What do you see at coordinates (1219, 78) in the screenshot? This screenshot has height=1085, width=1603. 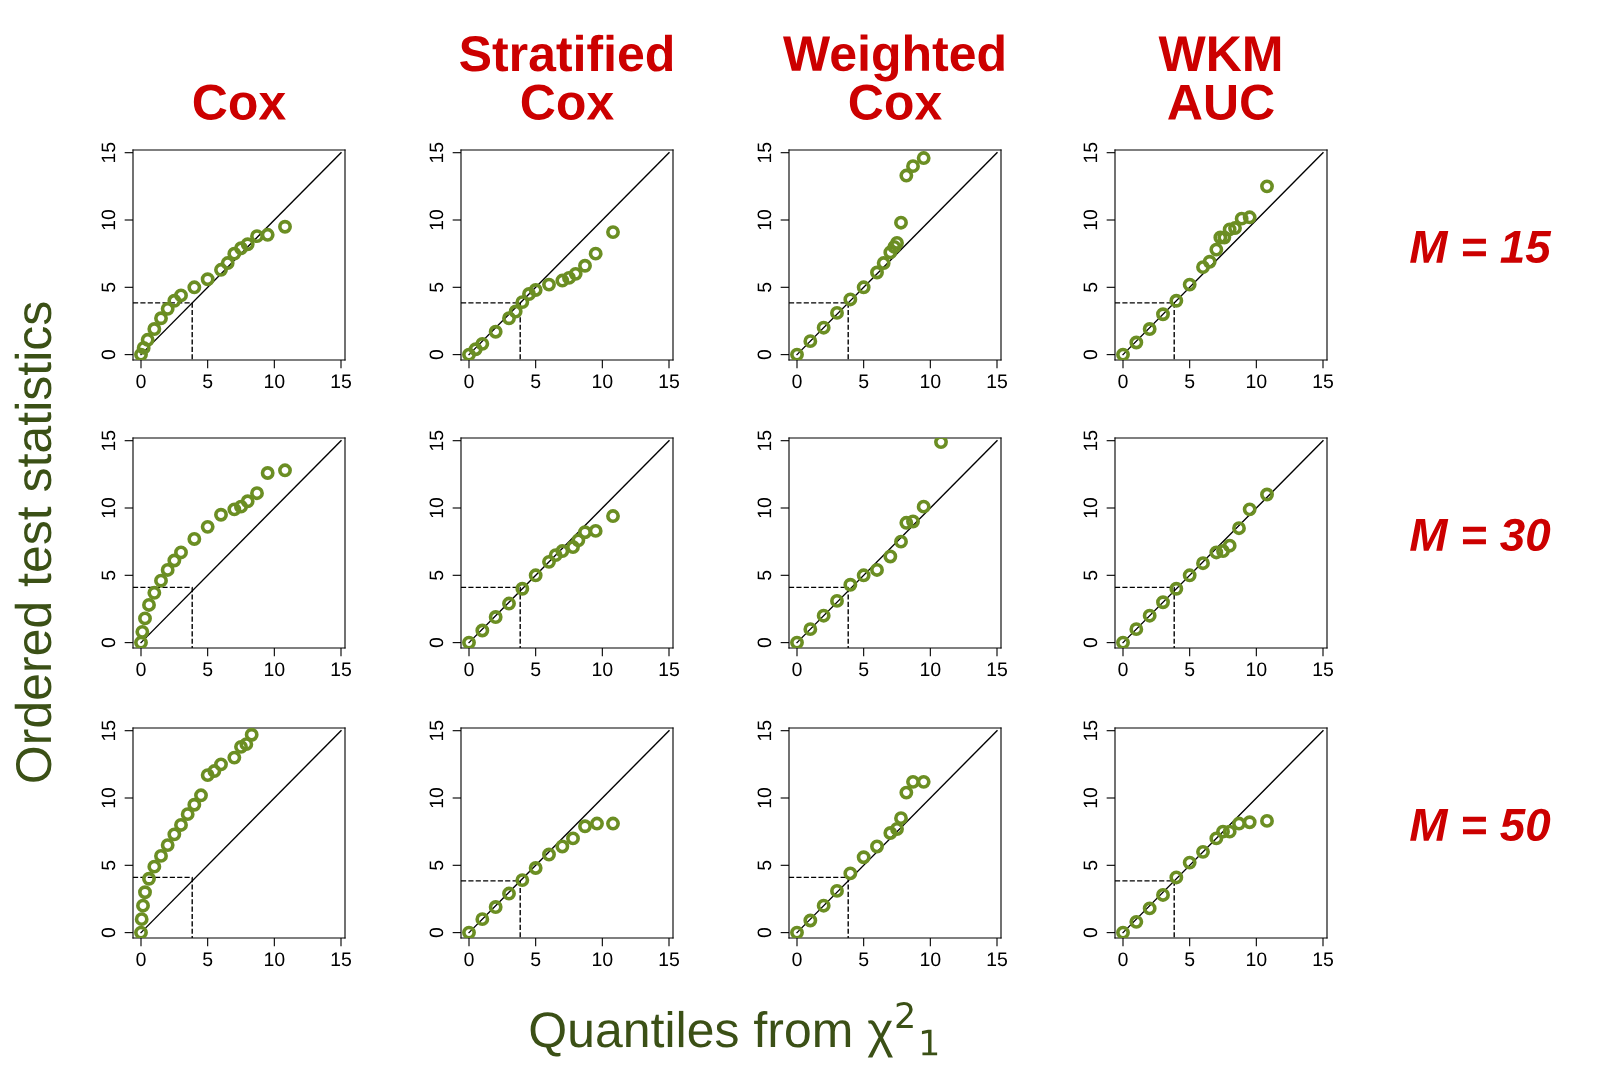 I see `chart-title: WKM AUC` at bounding box center [1219, 78].